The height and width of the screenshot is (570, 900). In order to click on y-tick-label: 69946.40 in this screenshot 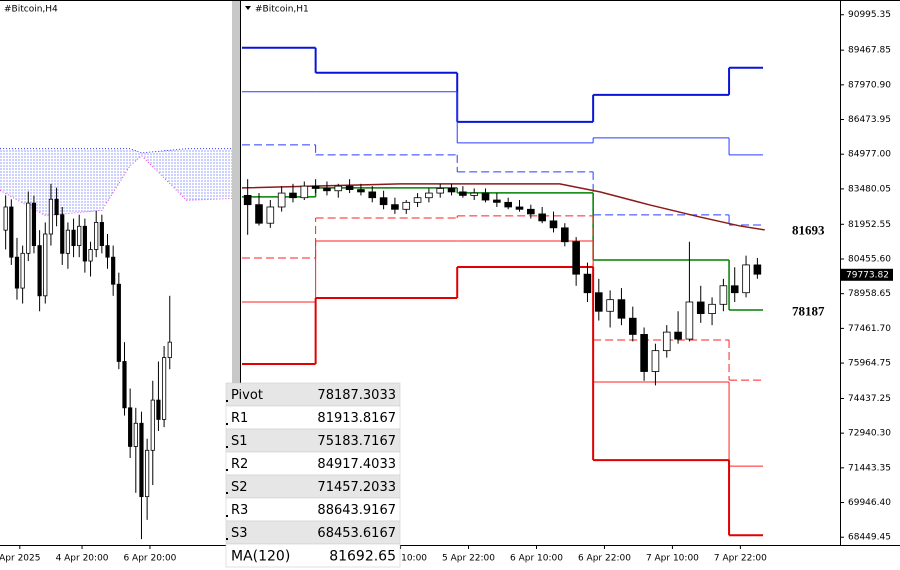, I will do `click(869, 503)`.